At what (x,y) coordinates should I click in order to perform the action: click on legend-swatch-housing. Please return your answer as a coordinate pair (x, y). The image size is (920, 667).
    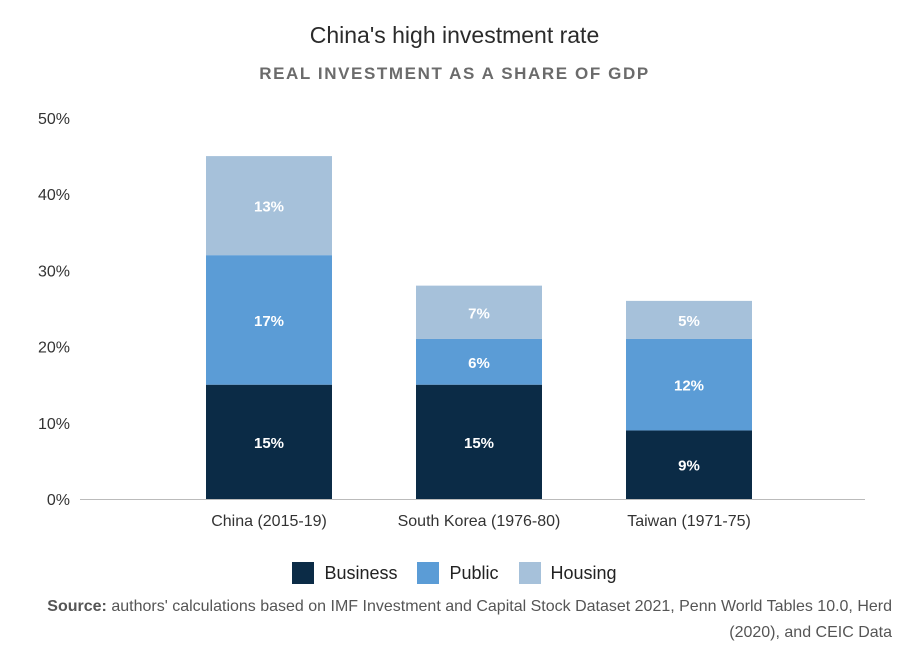
    Looking at the image, I should click on (529, 573).